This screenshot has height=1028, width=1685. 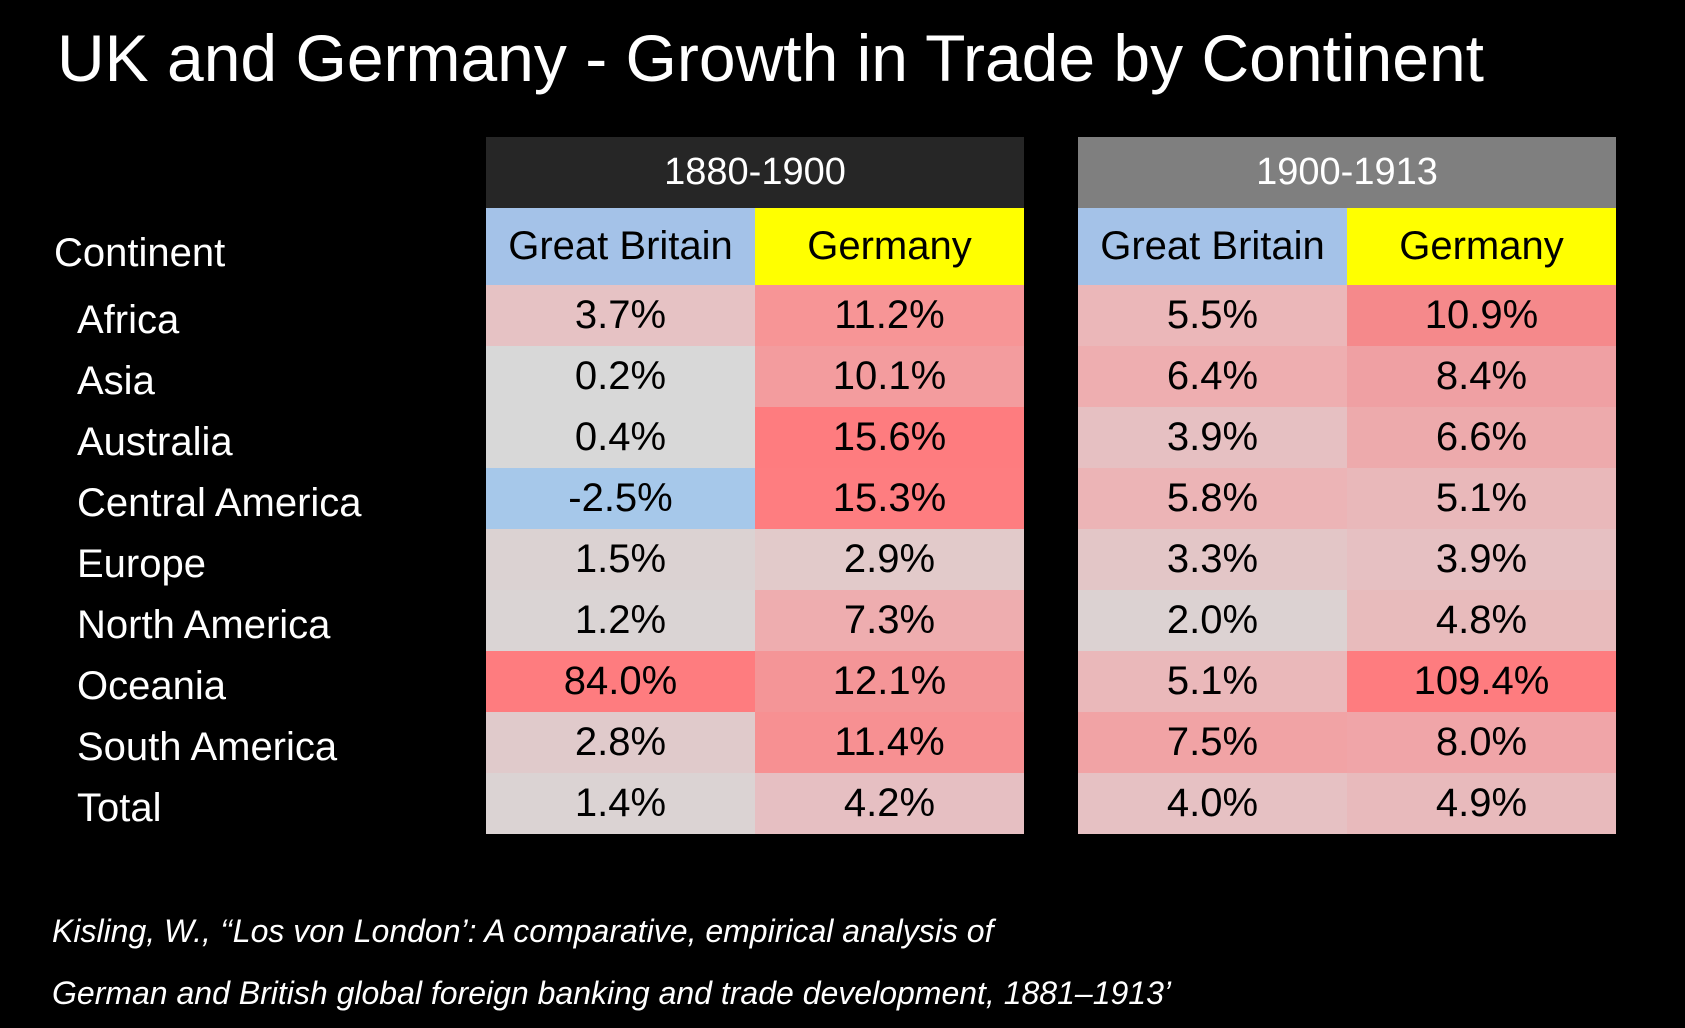 I want to click on continent-label-oceania: Oceania, so click(x=151, y=686).